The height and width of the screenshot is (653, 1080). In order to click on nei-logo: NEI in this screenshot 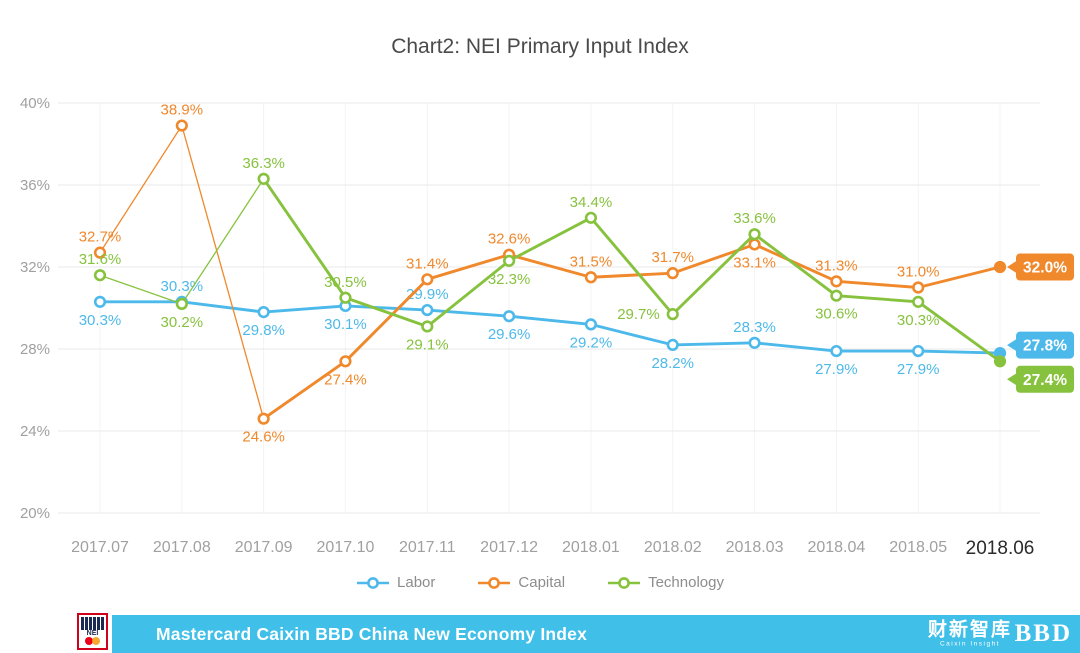, I will do `click(92, 631)`.